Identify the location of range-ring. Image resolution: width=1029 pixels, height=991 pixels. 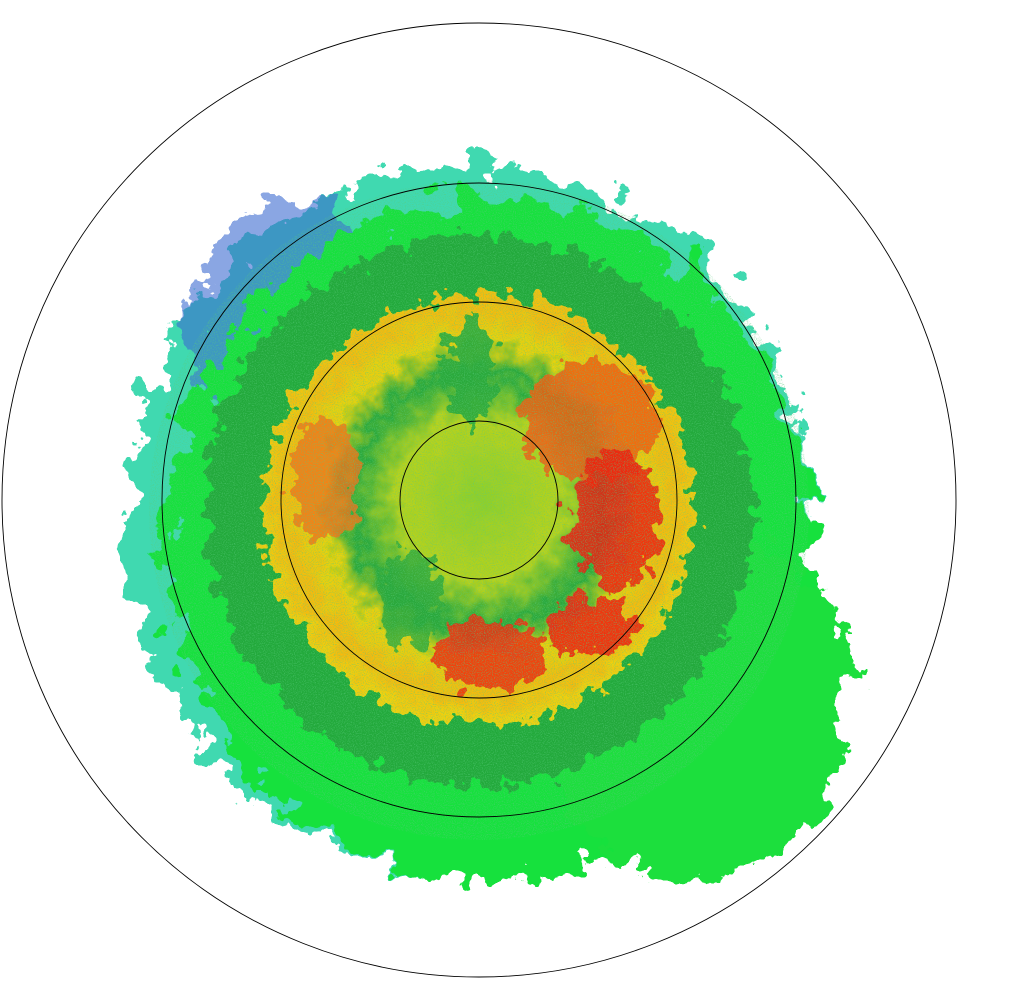
(479, 500).